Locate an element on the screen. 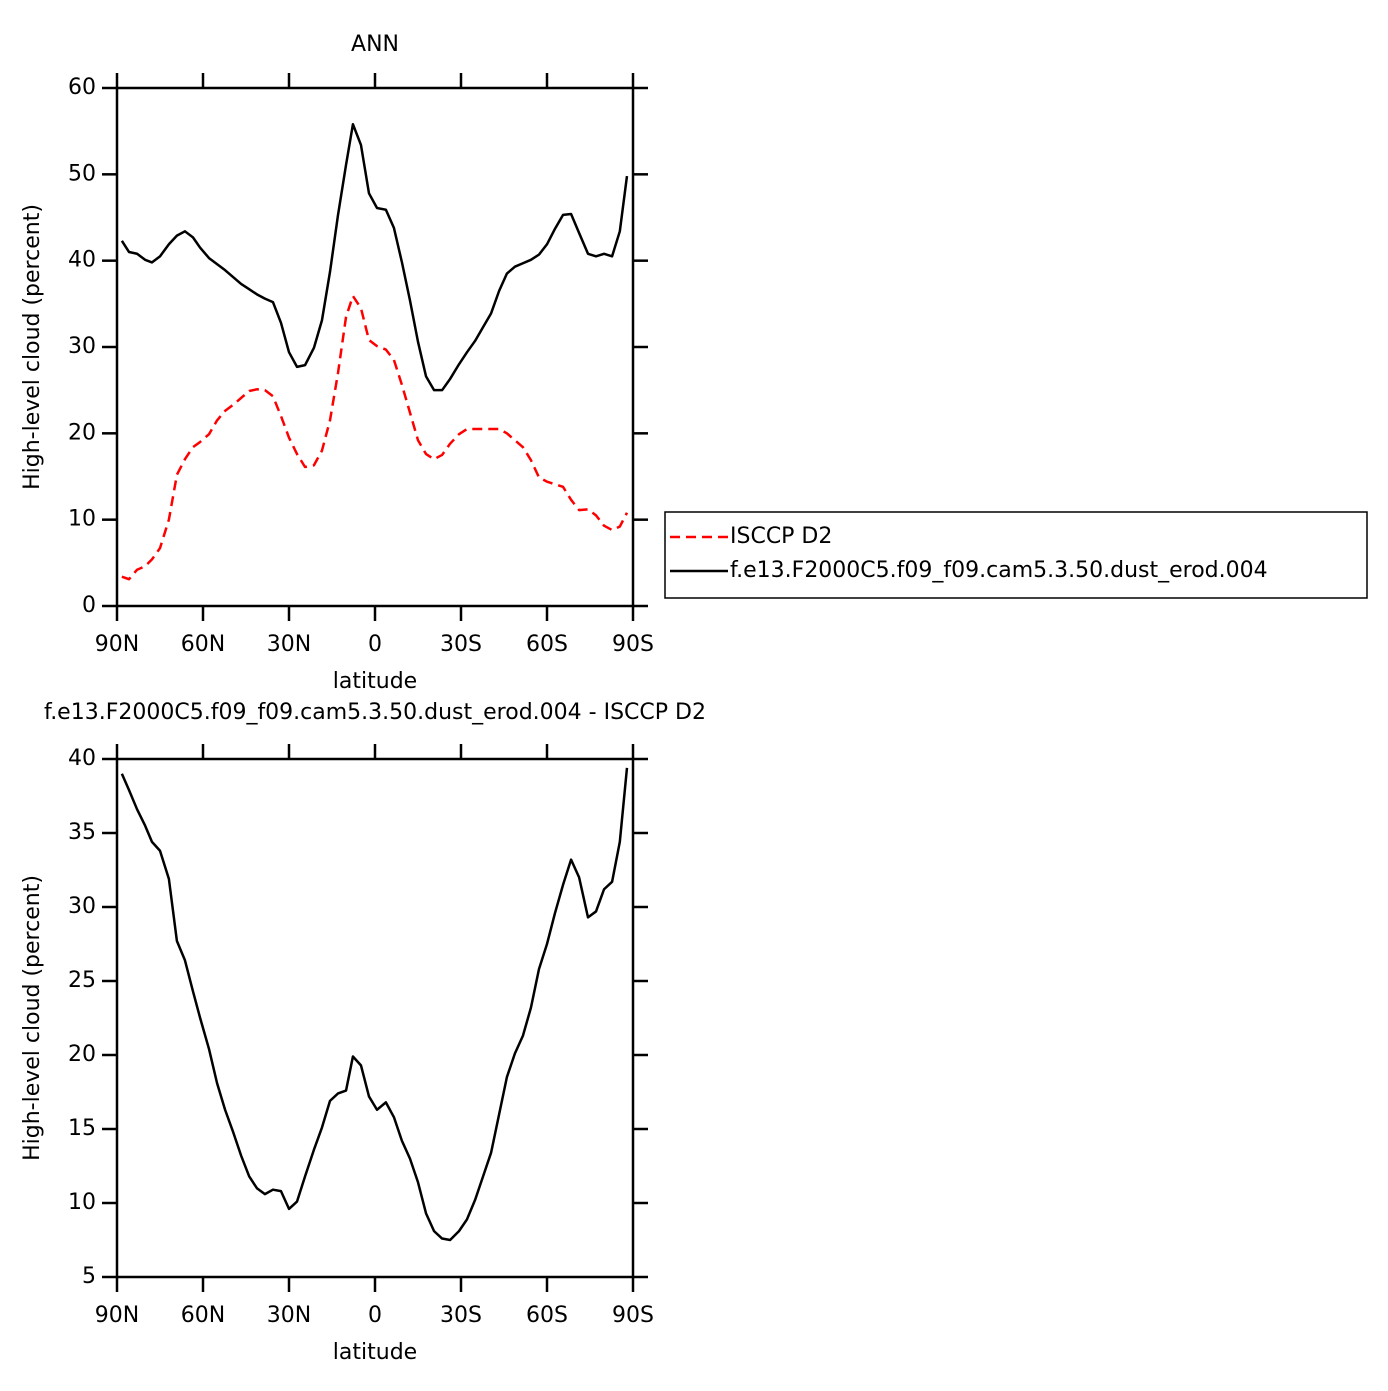 The width and height of the screenshot is (1388, 1391). y-tick-label: 0 is located at coordinates (89, 605).